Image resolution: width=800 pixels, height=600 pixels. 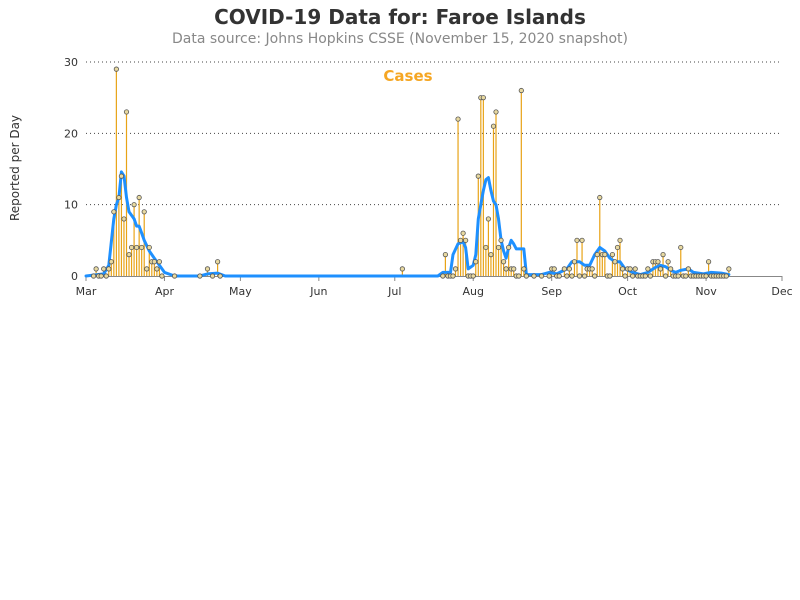 I want to click on moving-average-layer, so click(x=407, y=224).